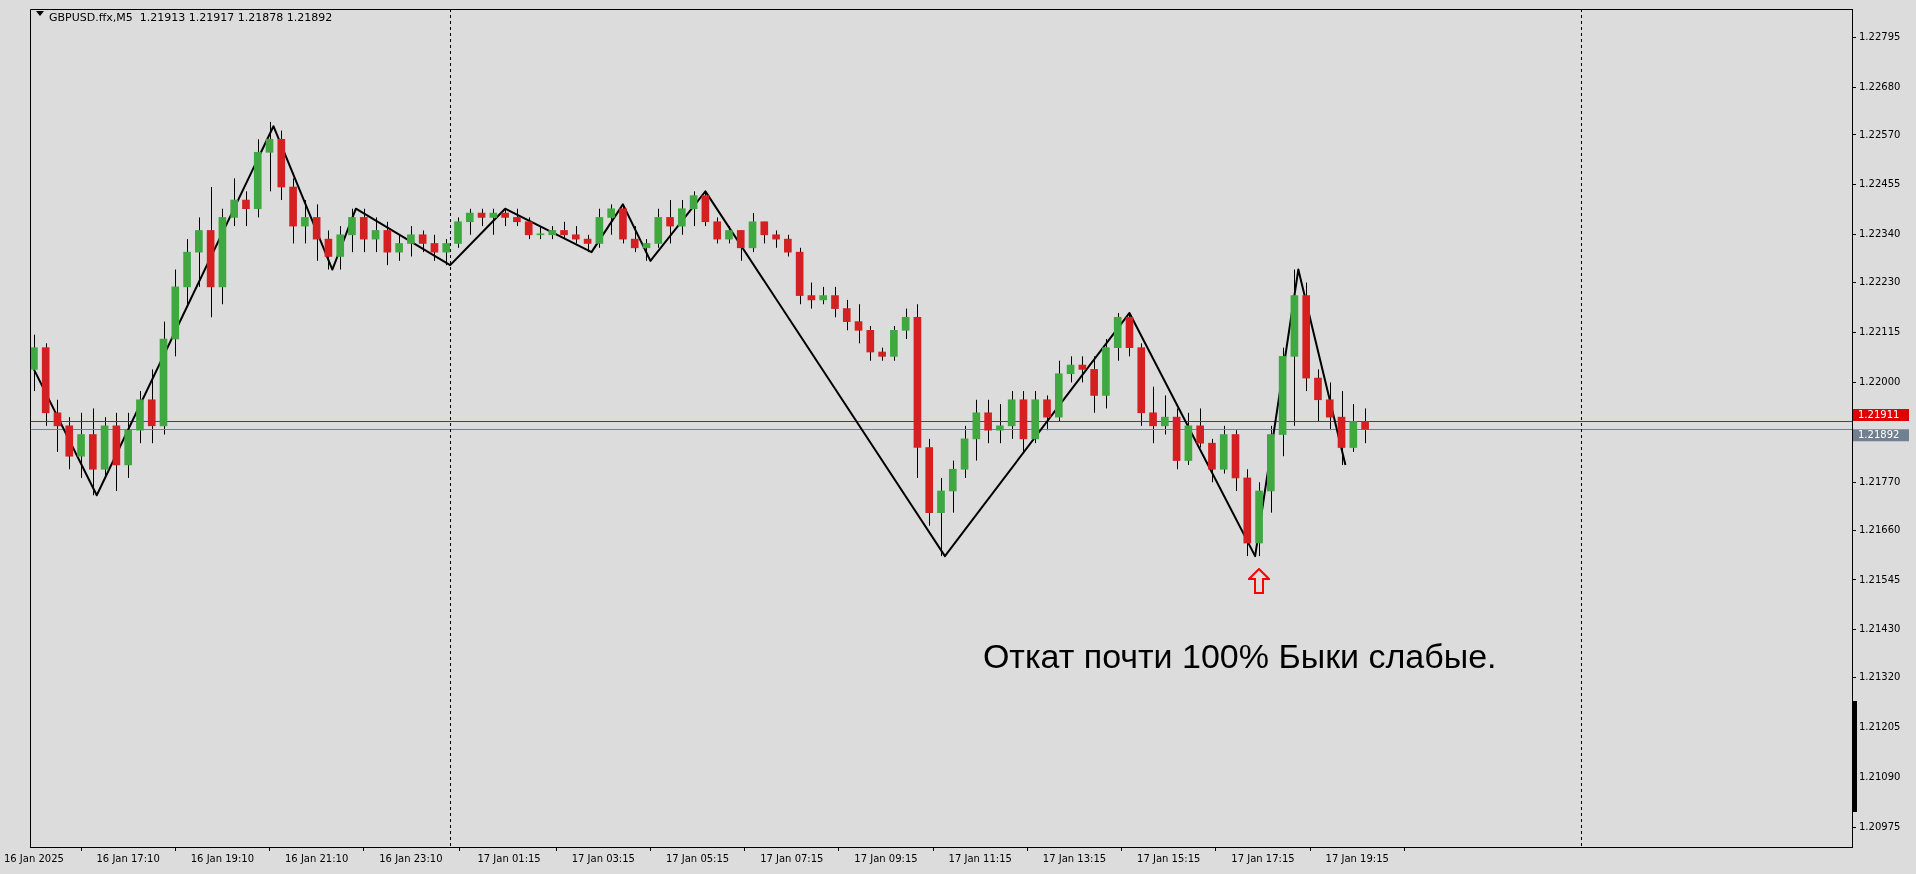 The height and width of the screenshot is (874, 1916). Describe the element at coordinates (1880, 629) in the screenshot. I see `y-tick-label: 1.21430` at that location.